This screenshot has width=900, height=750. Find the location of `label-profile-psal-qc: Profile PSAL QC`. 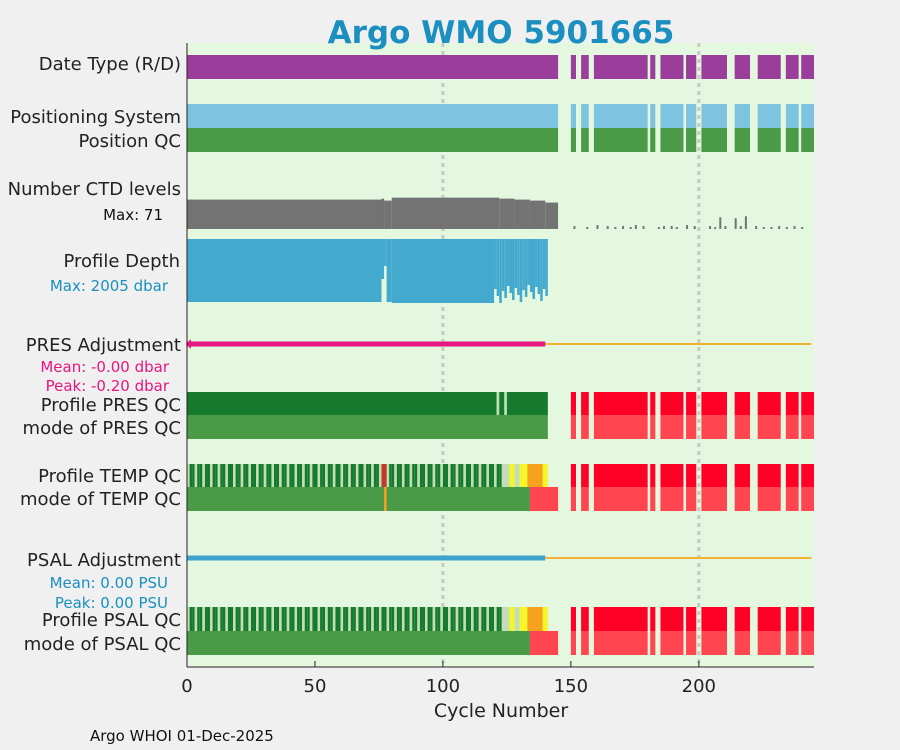

label-profile-psal-qc: Profile PSAL QC is located at coordinates (111, 620).